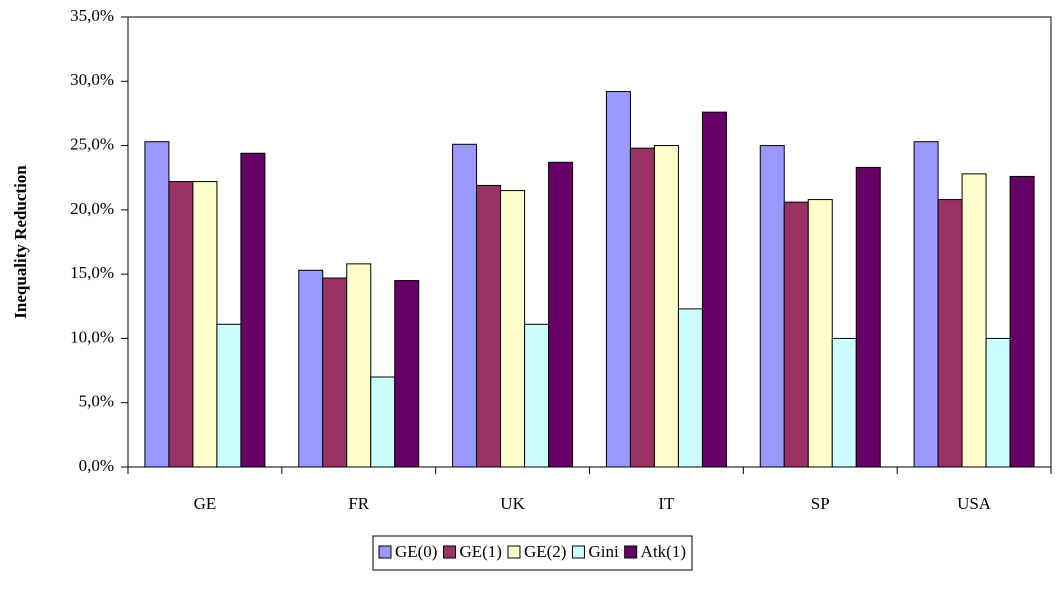 The height and width of the screenshot is (599, 1057). What do you see at coordinates (96, 465) in the screenshot?
I see `y-tick-label: 0,0%` at bounding box center [96, 465].